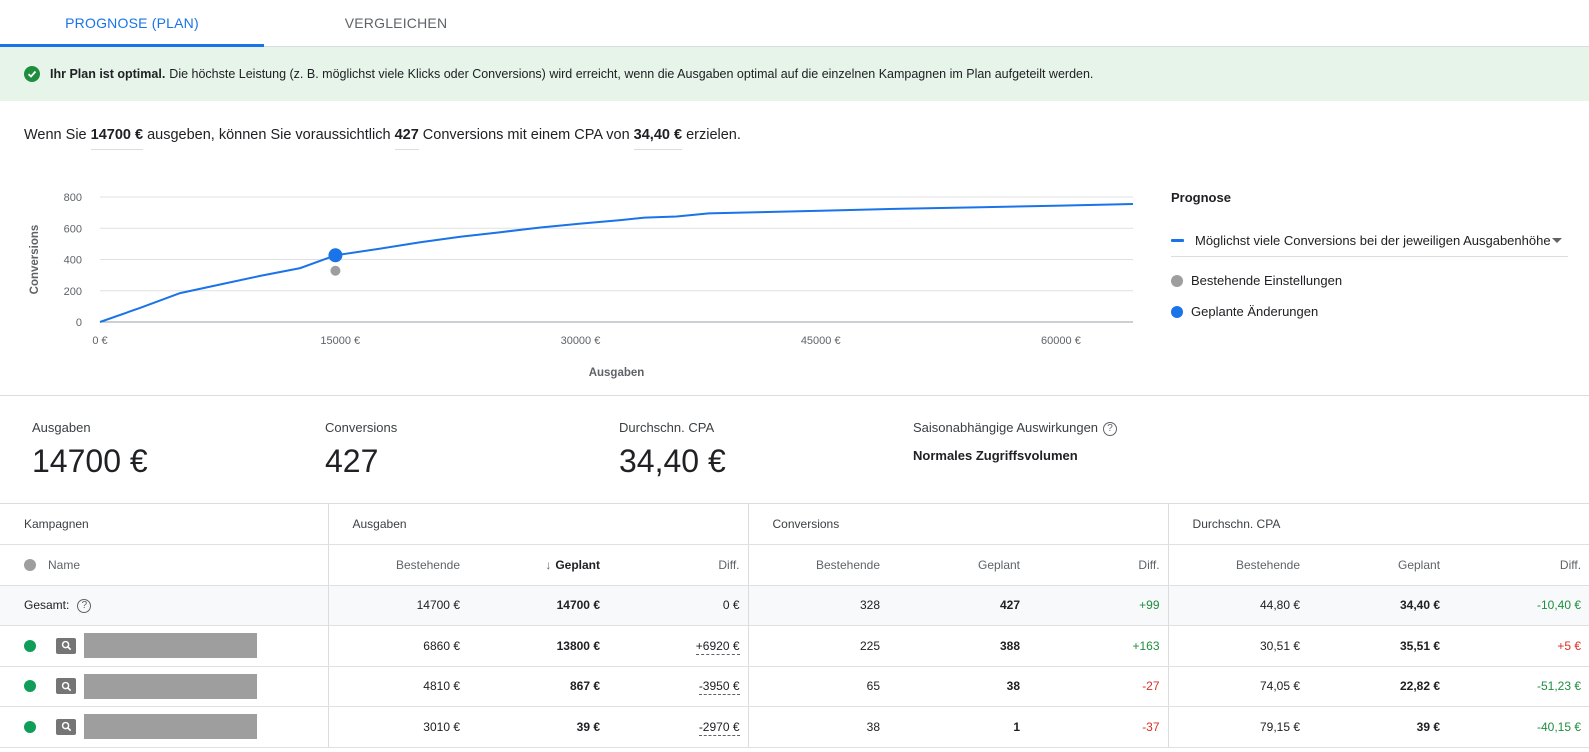 The width and height of the screenshot is (1589, 752). I want to click on group-header-cpa: Durchschn. CPA, so click(1378, 524).